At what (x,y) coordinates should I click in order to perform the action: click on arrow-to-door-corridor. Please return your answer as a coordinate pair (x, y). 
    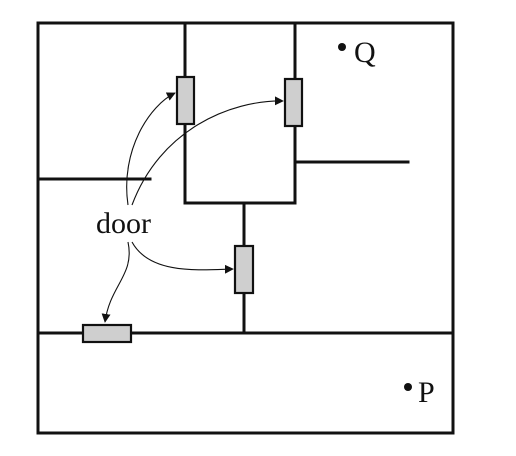
    Looking at the image, I should click on (115, 282).